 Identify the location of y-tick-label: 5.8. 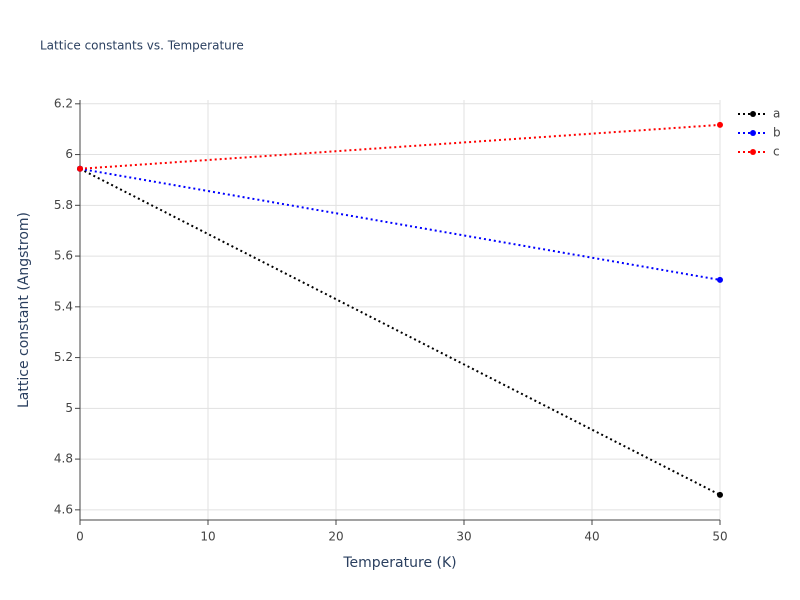
(63, 205).